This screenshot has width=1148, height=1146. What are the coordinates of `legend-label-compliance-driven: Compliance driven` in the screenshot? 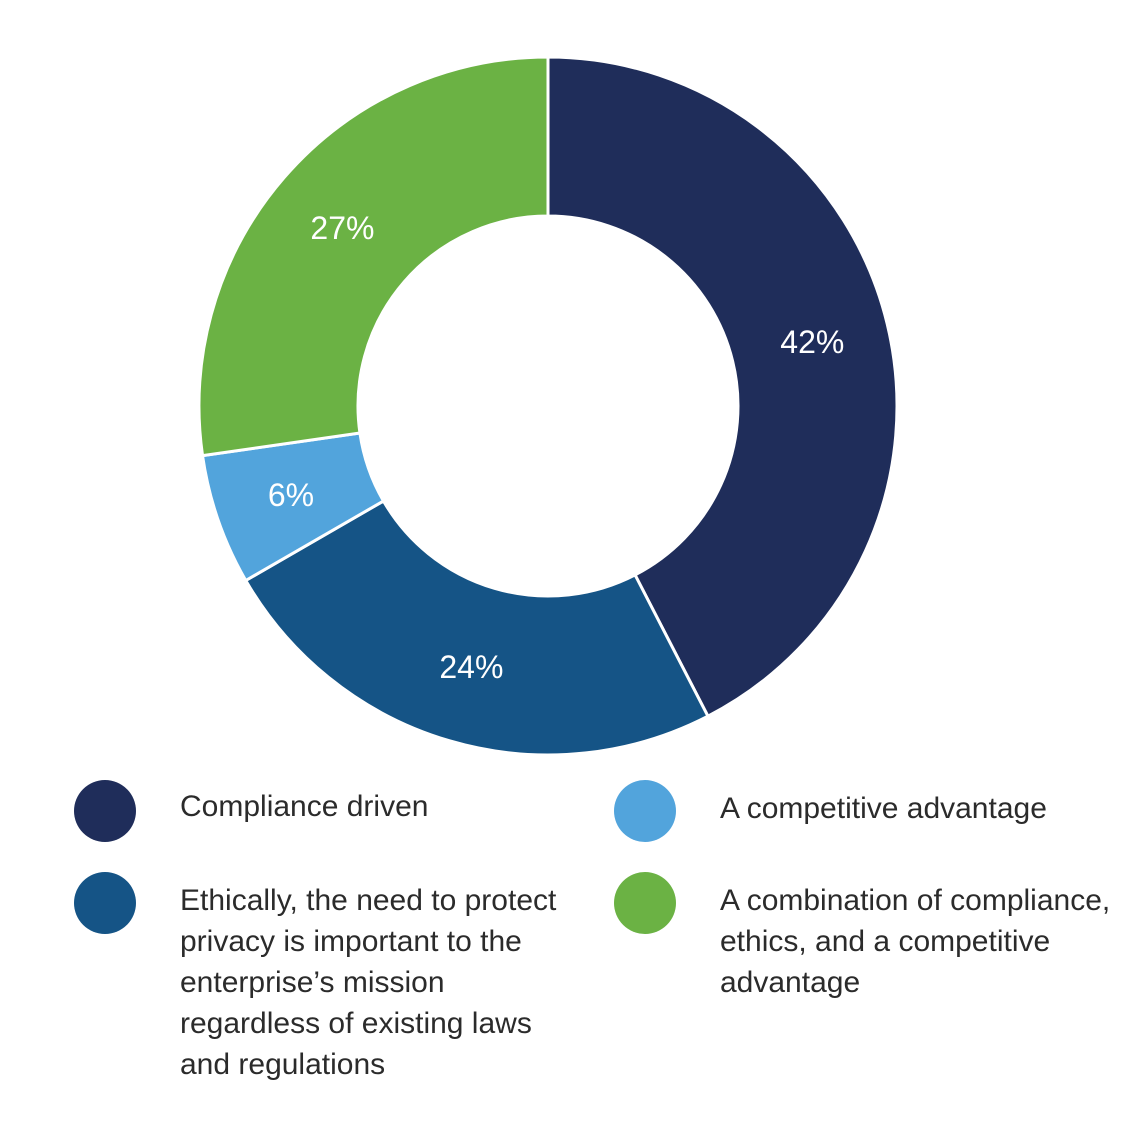 It's located at (304, 806).